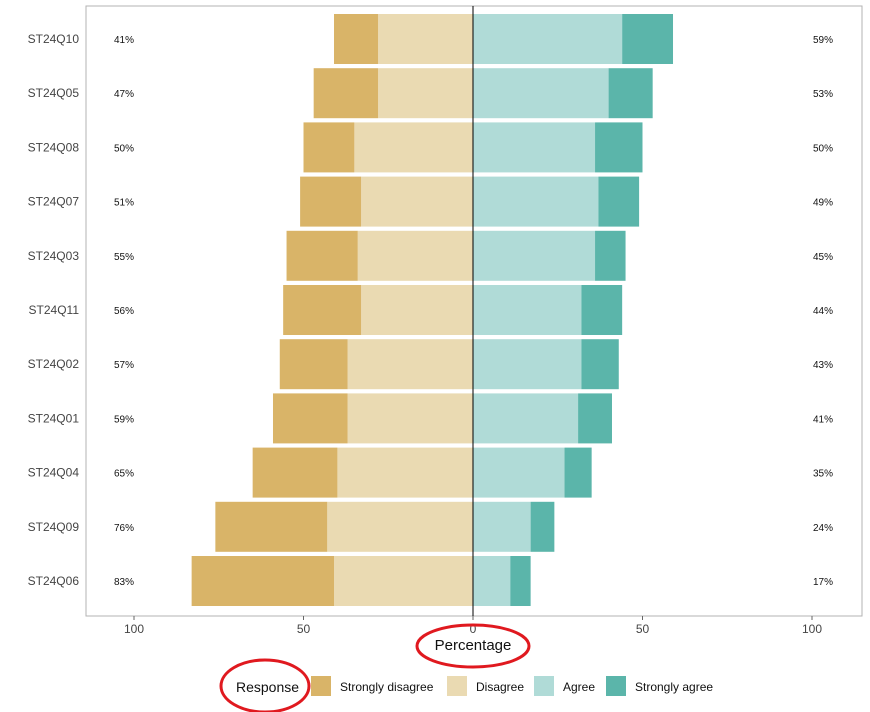 This screenshot has height=712, width=870. Describe the element at coordinates (54, 364) in the screenshot. I see `y-tick-label: ST24Q02` at that location.